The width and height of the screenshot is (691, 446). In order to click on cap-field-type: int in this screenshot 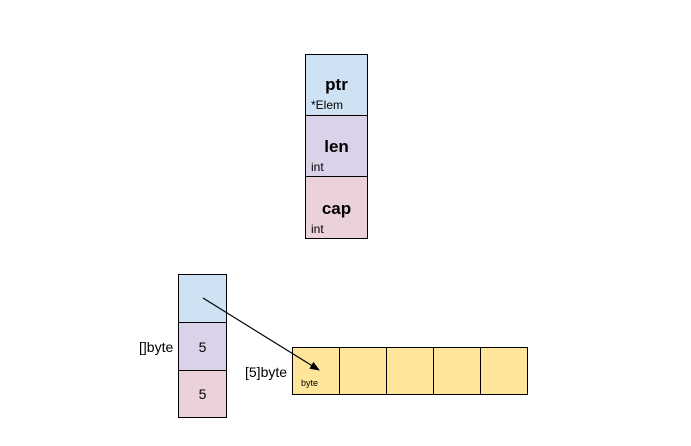, I will do `click(317, 229)`.